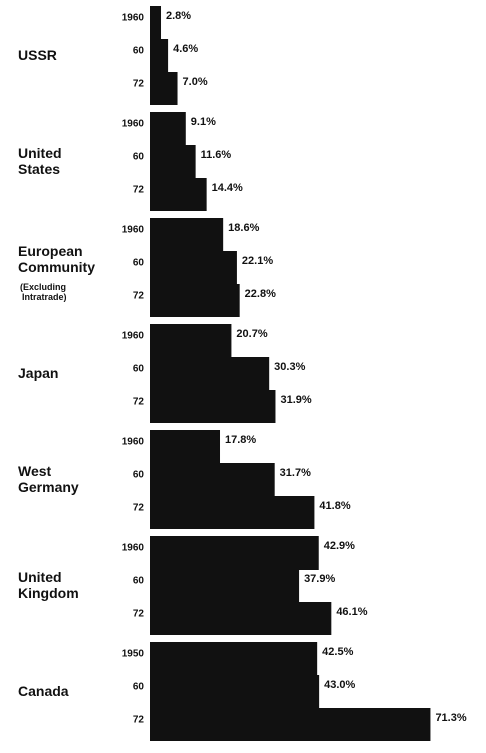  What do you see at coordinates (251, 334) in the screenshot?
I see `value-label: 20.7%` at bounding box center [251, 334].